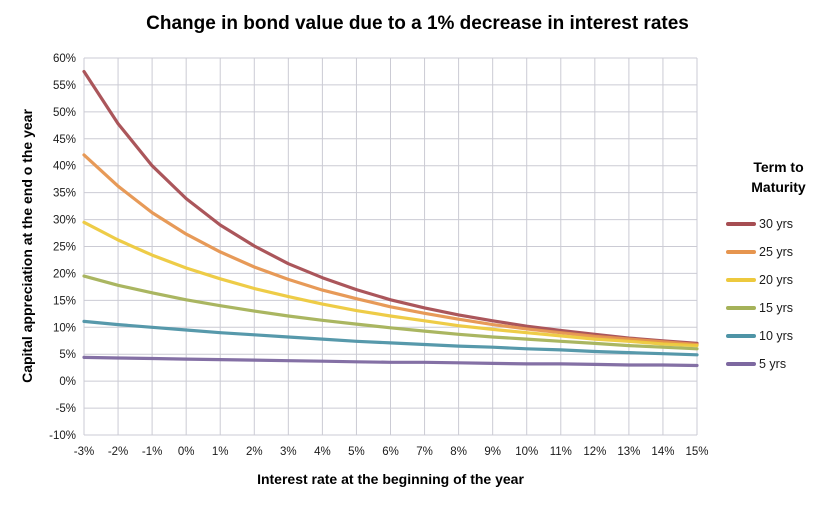 Image resolution: width=835 pixels, height=518 pixels. What do you see at coordinates (492, 452) in the screenshot?
I see `x-tick-label: 9%` at bounding box center [492, 452].